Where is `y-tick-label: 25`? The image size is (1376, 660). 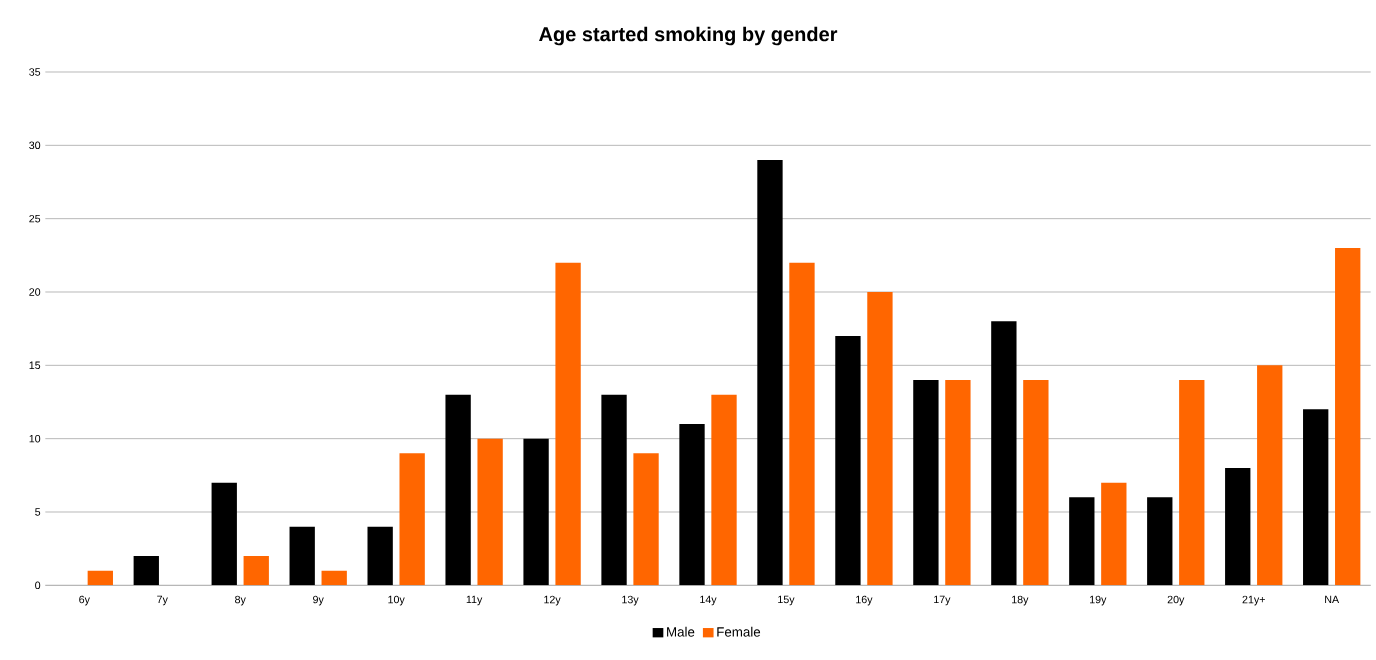
y-tick-label: 25 is located at coordinates (35, 218).